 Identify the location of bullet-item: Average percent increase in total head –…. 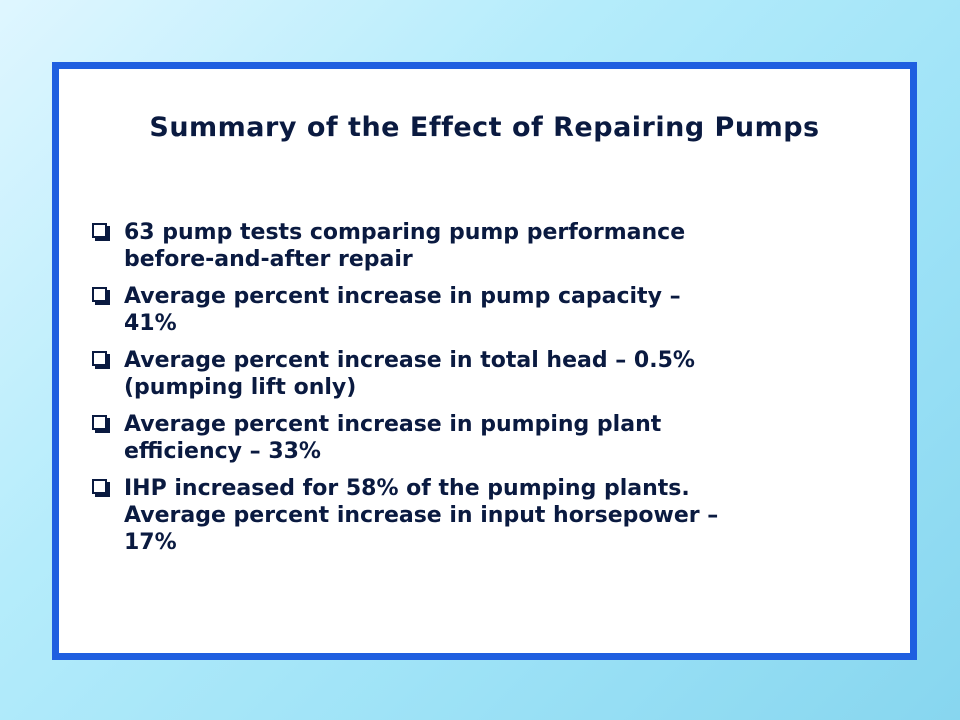
(460, 374).